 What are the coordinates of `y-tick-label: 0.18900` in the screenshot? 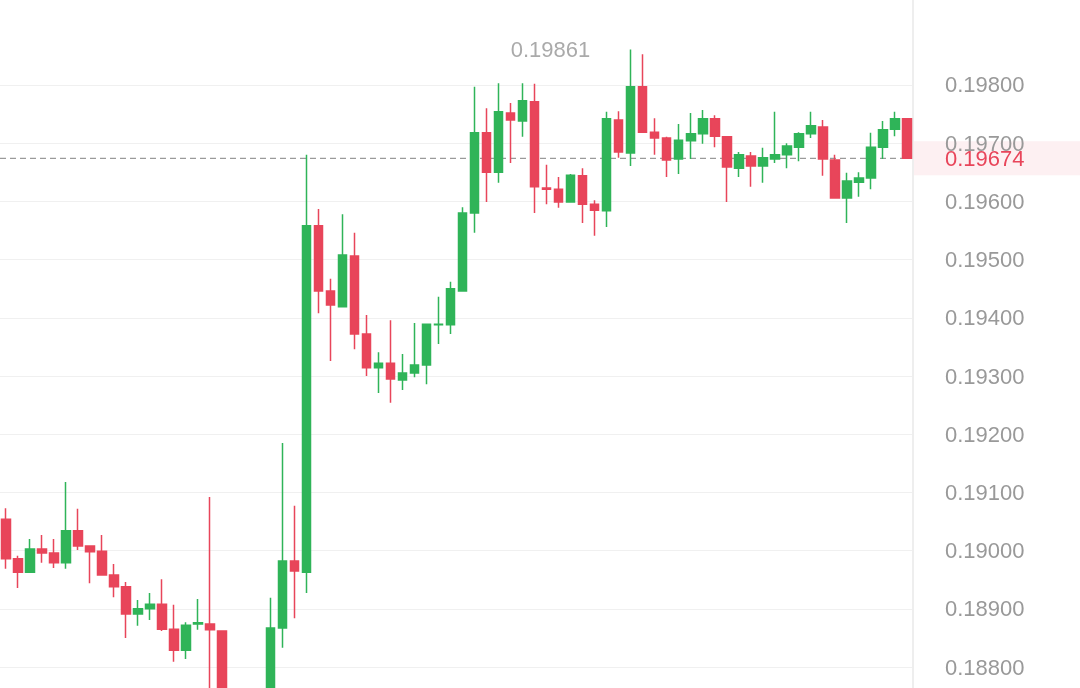 It's located at (985, 609).